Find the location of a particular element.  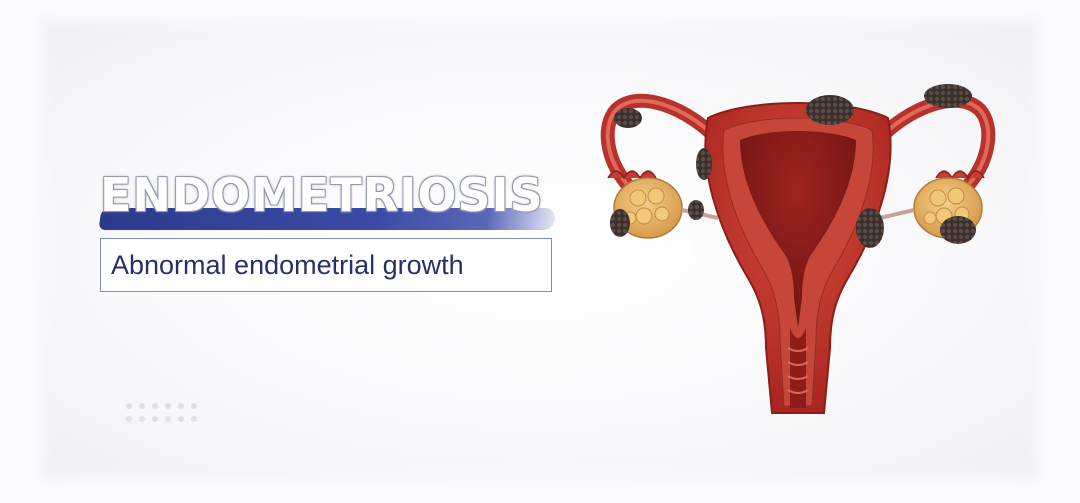

subtitle-box: Abnormal endometrial growth is located at coordinates (326, 265).